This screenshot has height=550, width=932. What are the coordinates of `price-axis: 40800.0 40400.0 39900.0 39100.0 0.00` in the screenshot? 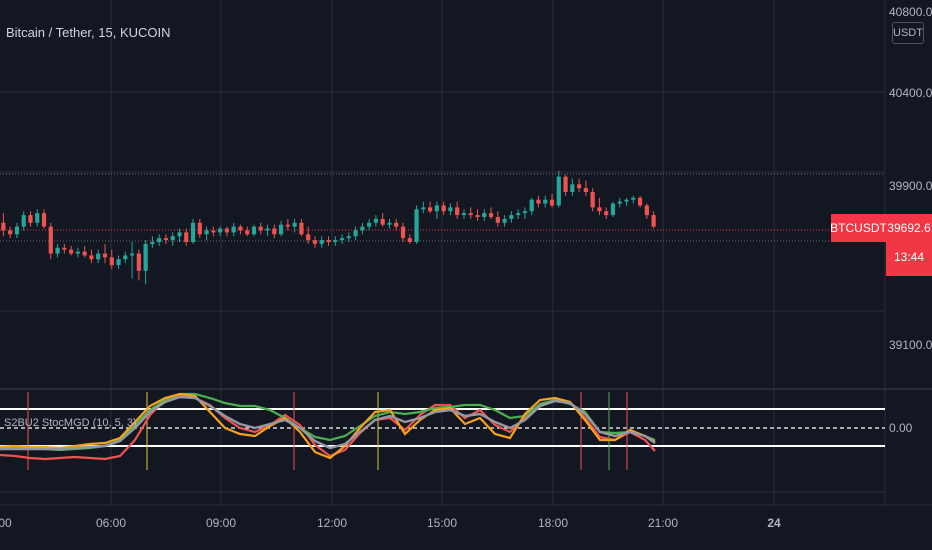 It's located at (910, 220).